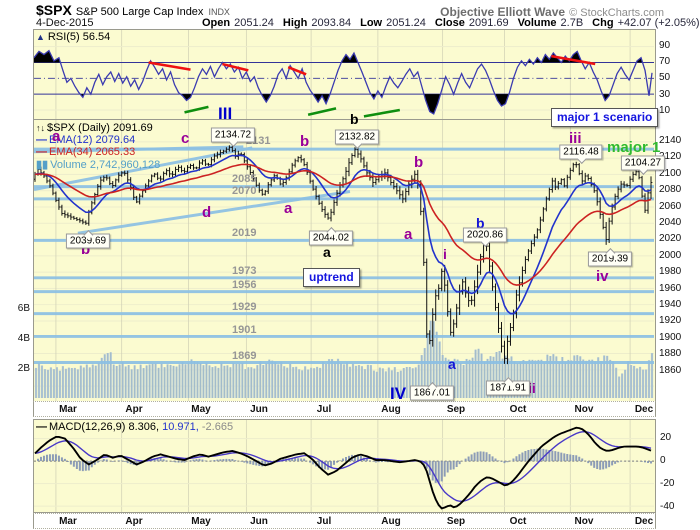 Image resolution: width=700 pixels, height=530 pixels. Describe the element at coordinates (670, 337) in the screenshot. I see `price-axis-tick-1900: 1900` at that location.